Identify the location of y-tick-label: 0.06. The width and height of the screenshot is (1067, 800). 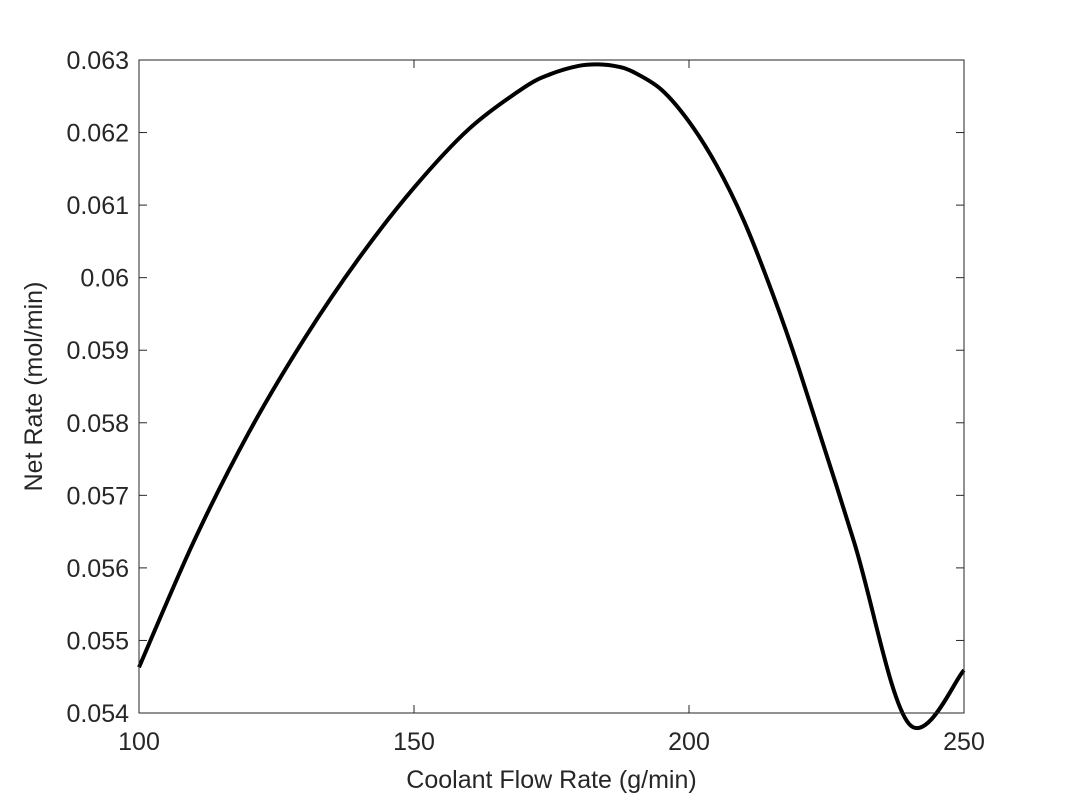
(104, 279).